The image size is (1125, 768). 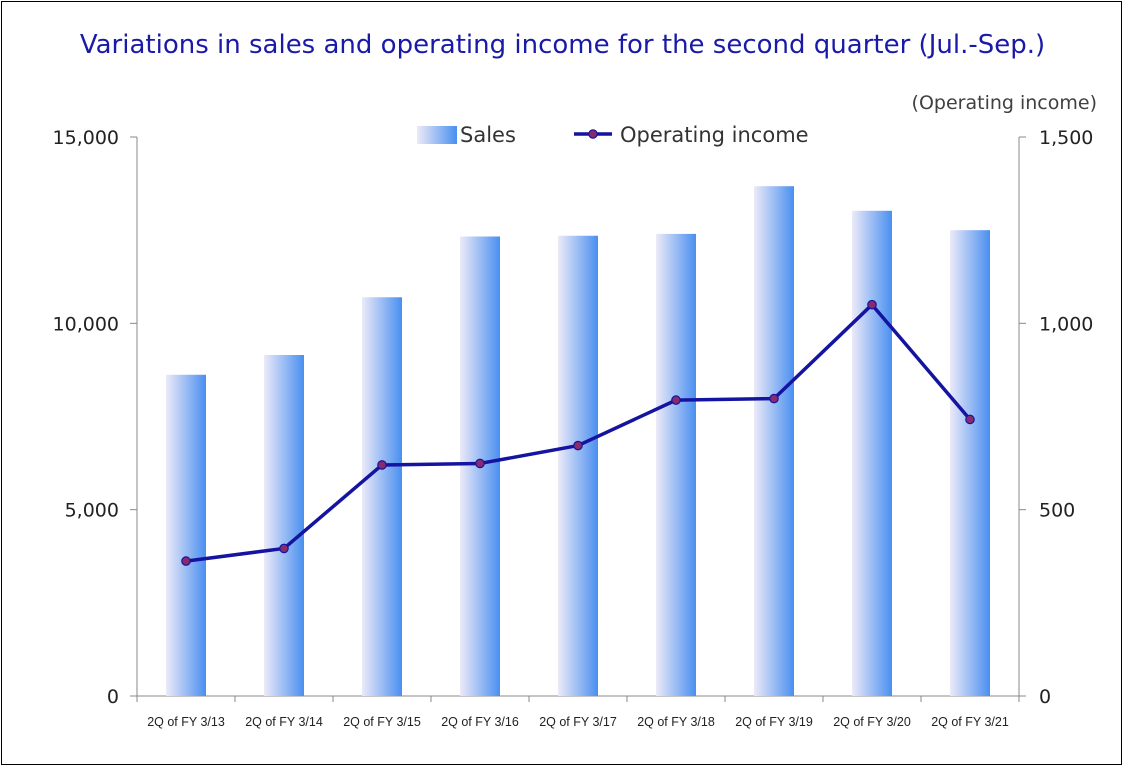 What do you see at coordinates (284, 722) in the screenshot?
I see `x-tick-label: 2Q of FY 3/14` at bounding box center [284, 722].